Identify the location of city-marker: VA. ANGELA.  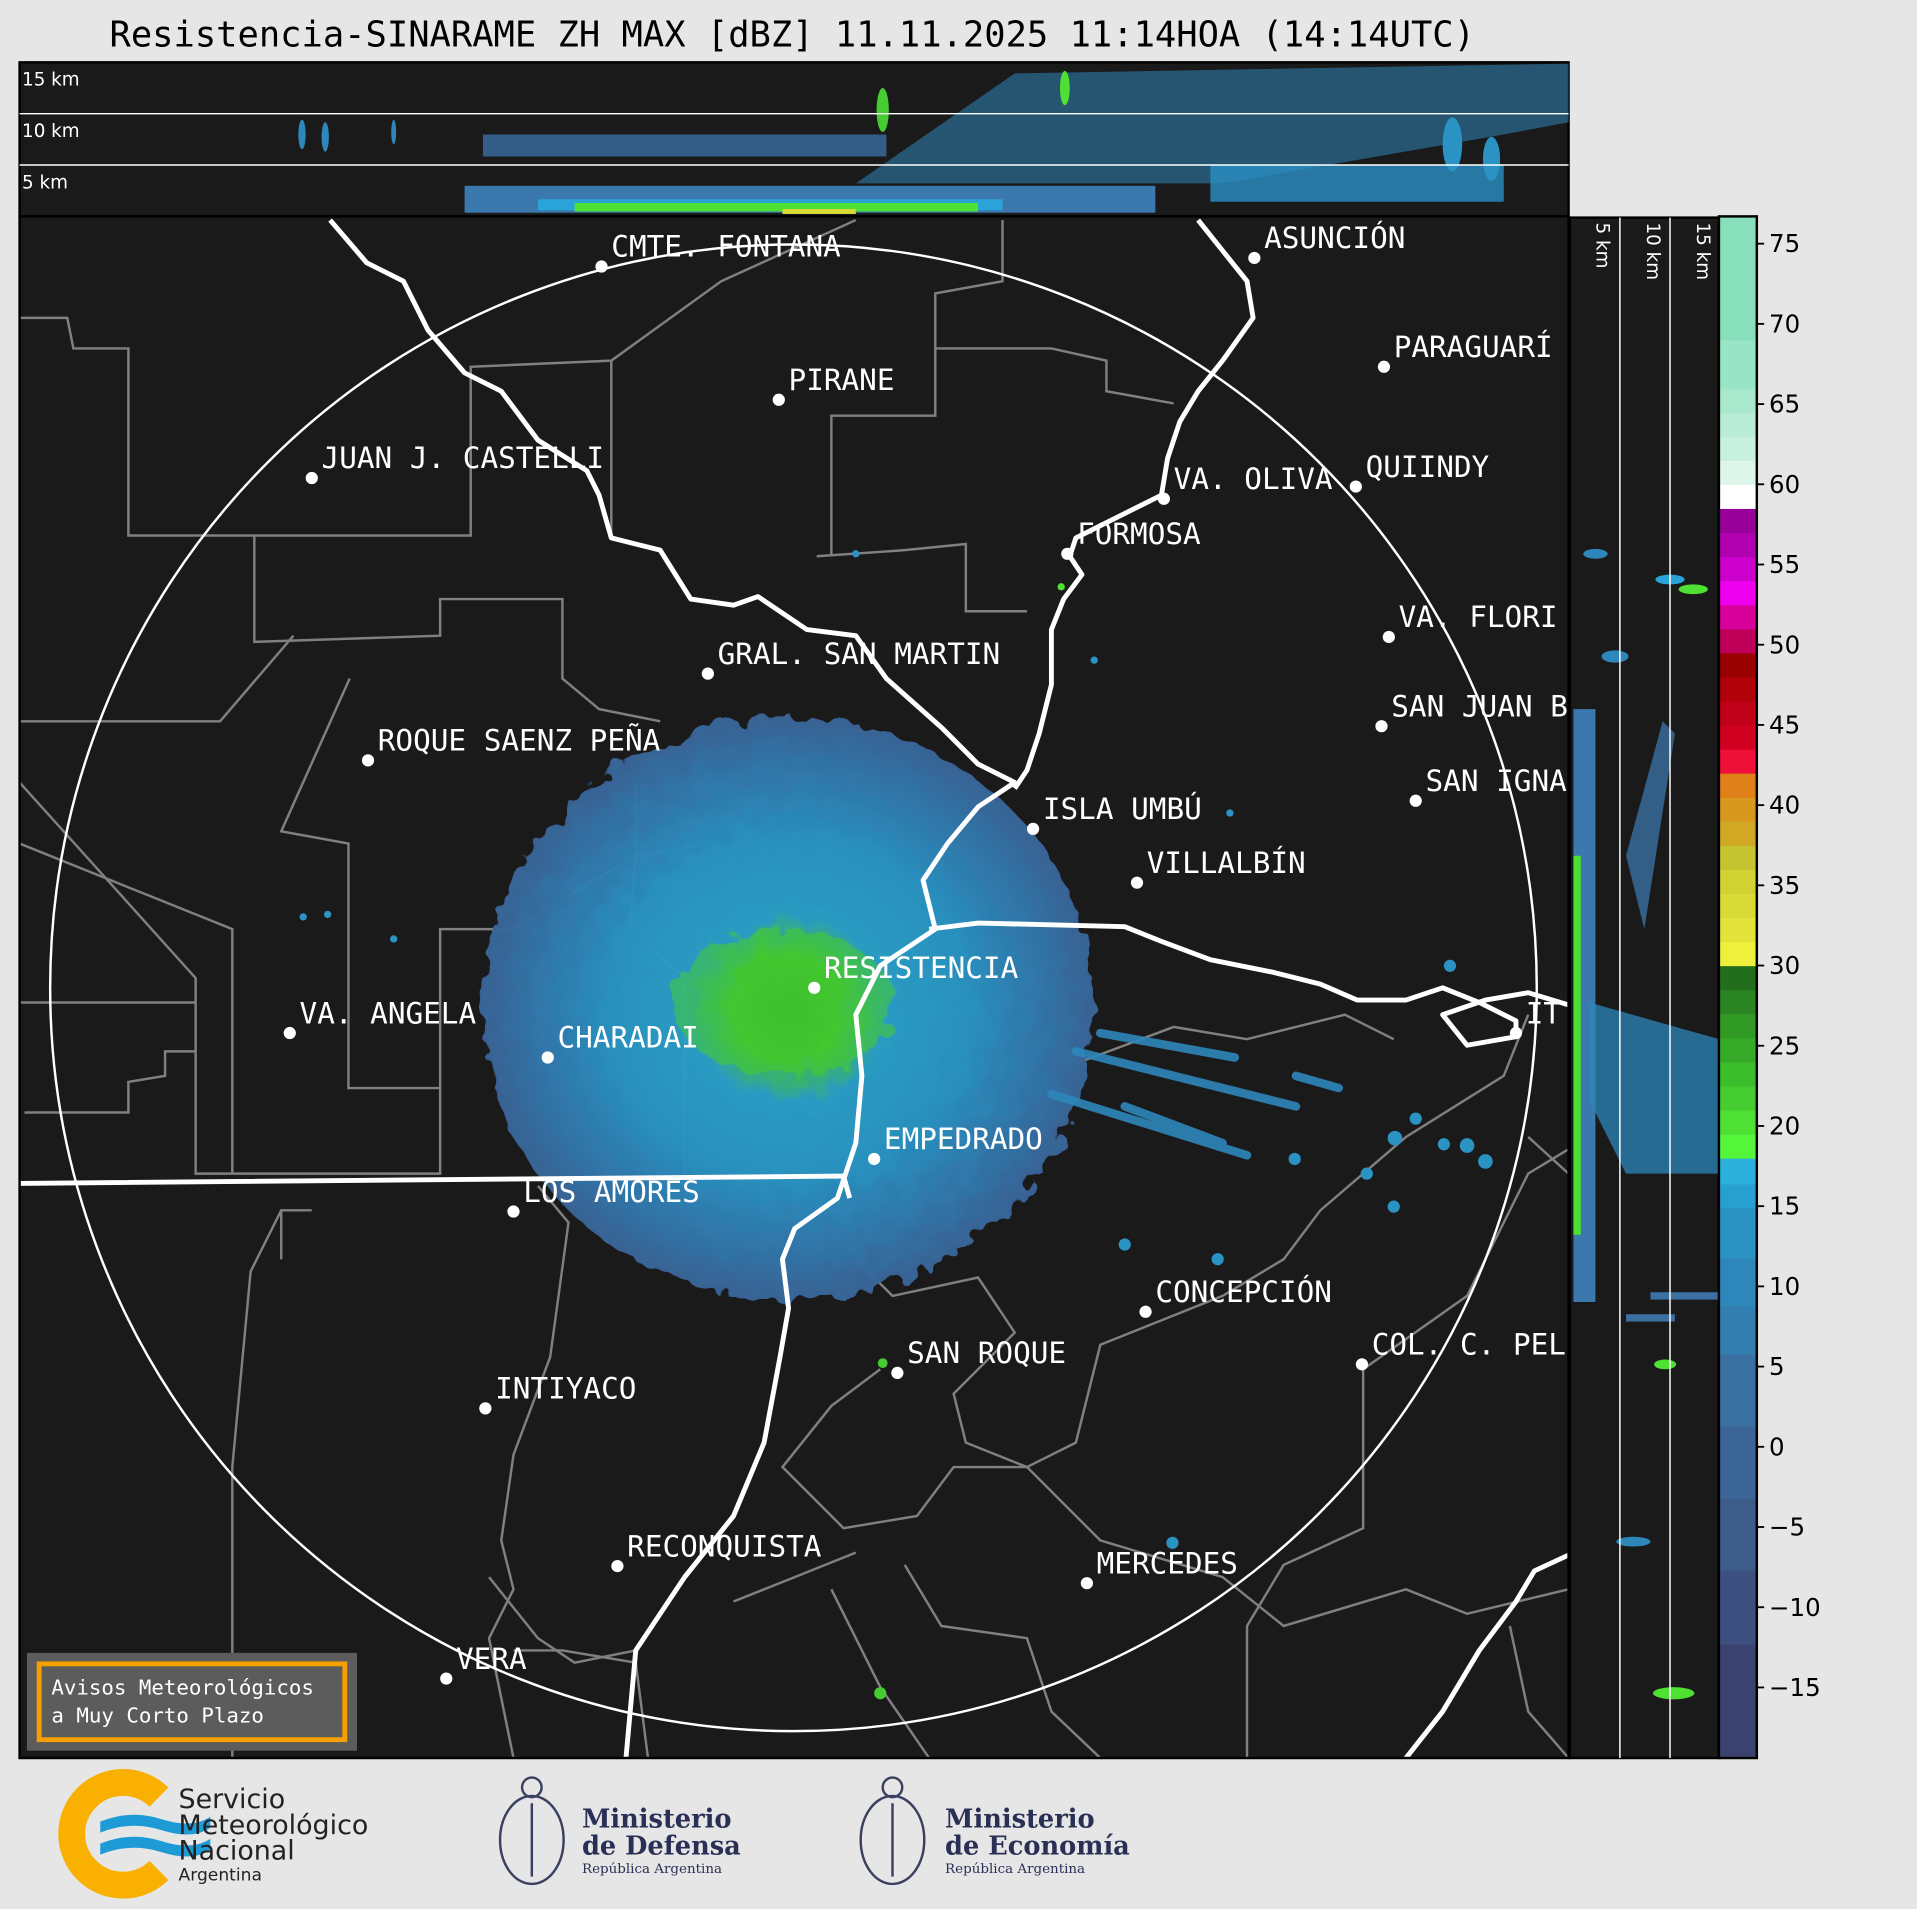
(380, 1018).